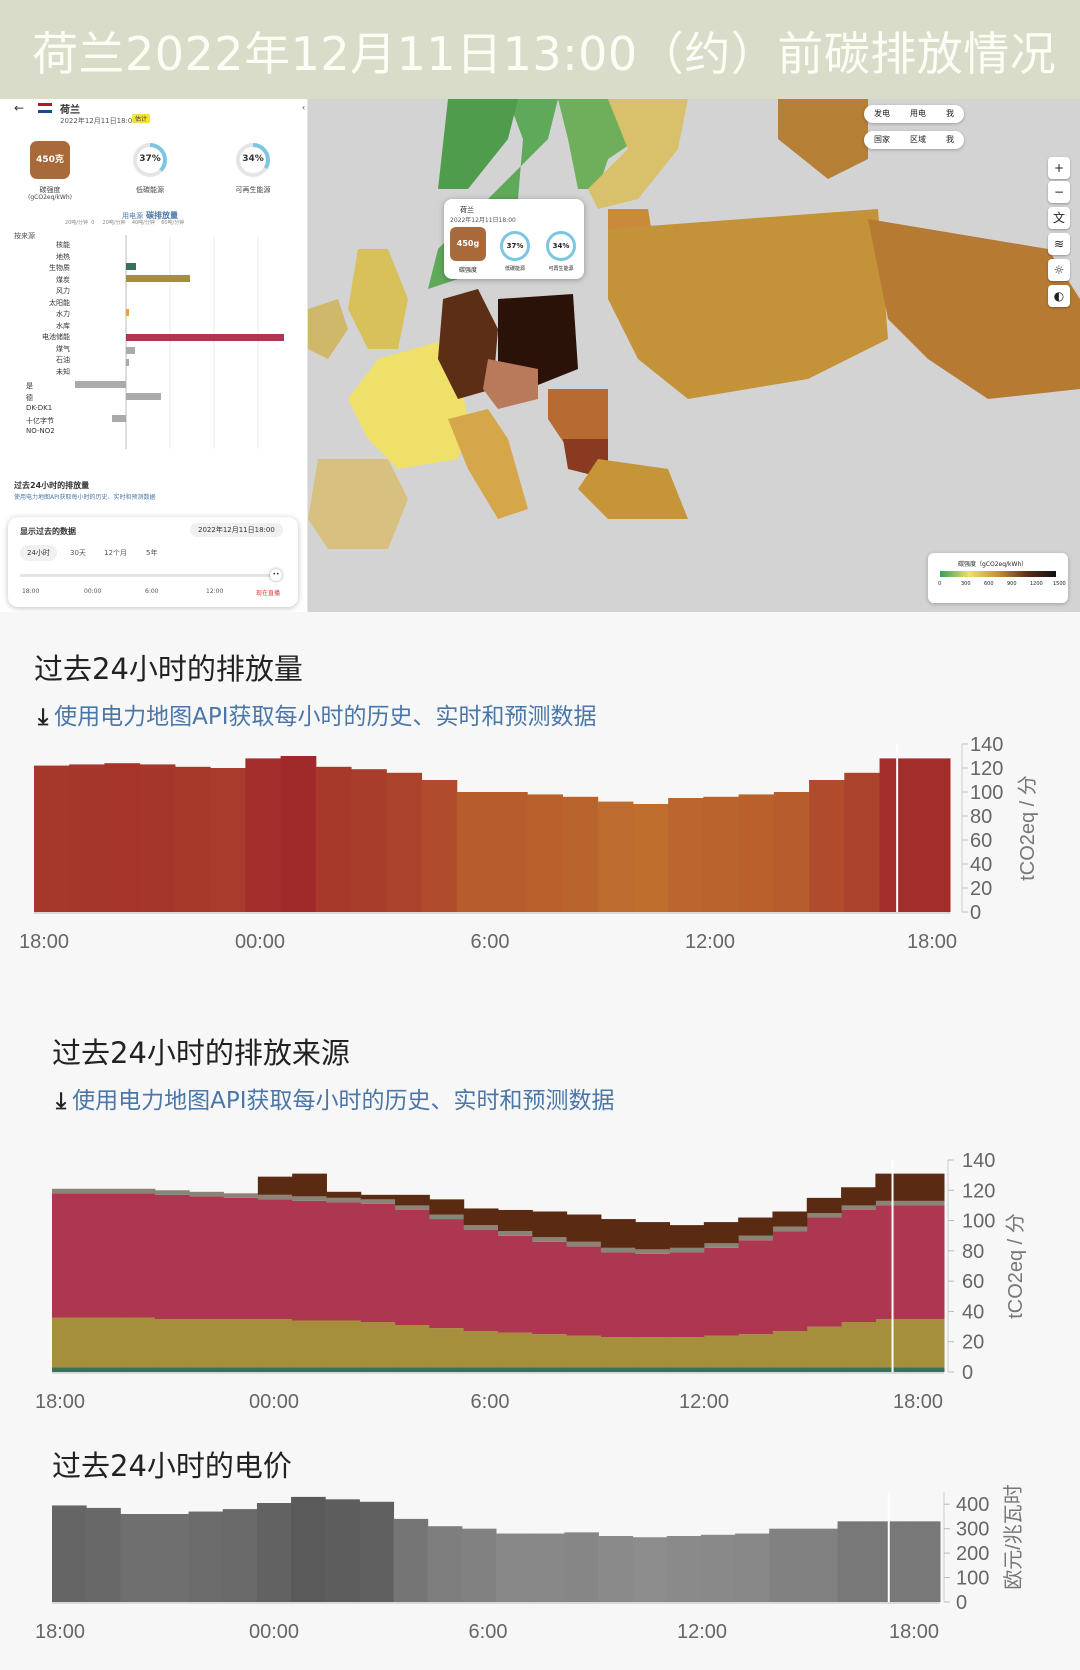 The height and width of the screenshot is (1670, 1080). I want to click on toggle-consumption: 用电, so click(918, 114).